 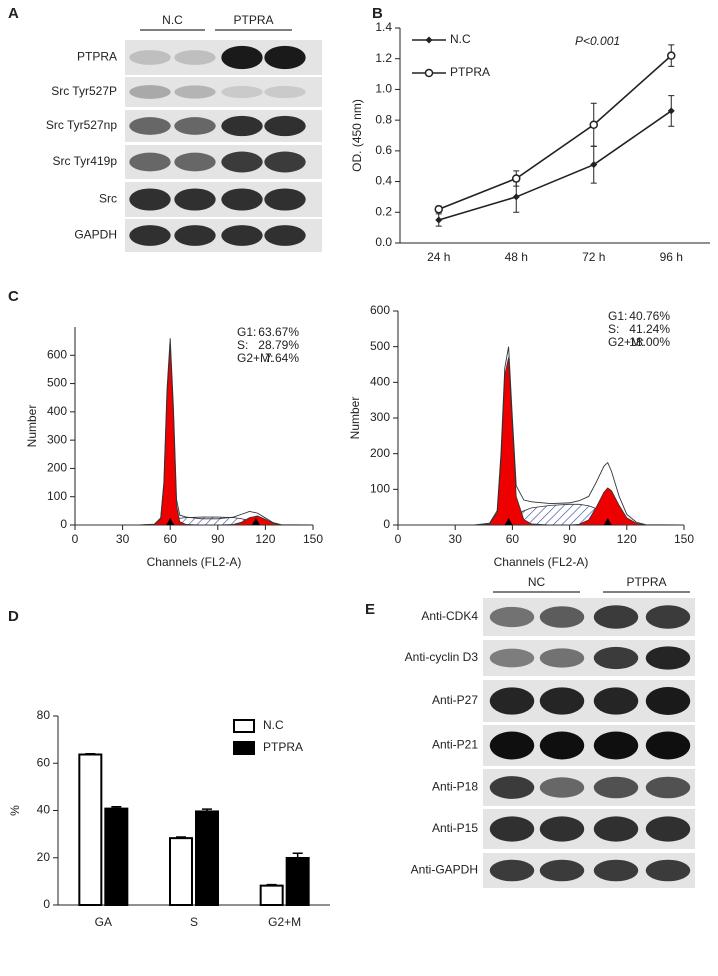 What do you see at coordinates (627, 539) in the screenshot?
I see `x-tick-label: 120` at bounding box center [627, 539].